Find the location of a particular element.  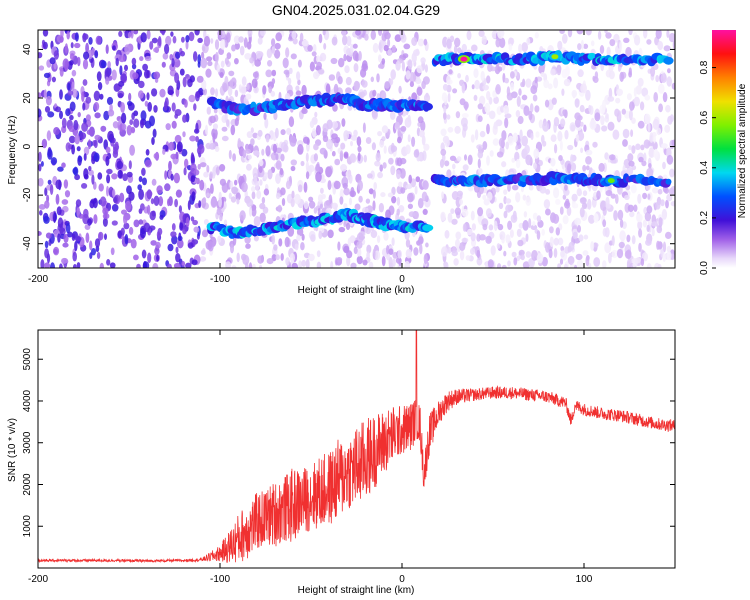

heatmap-y-axis-label: Frequency (Hz) is located at coordinates (12, 150).